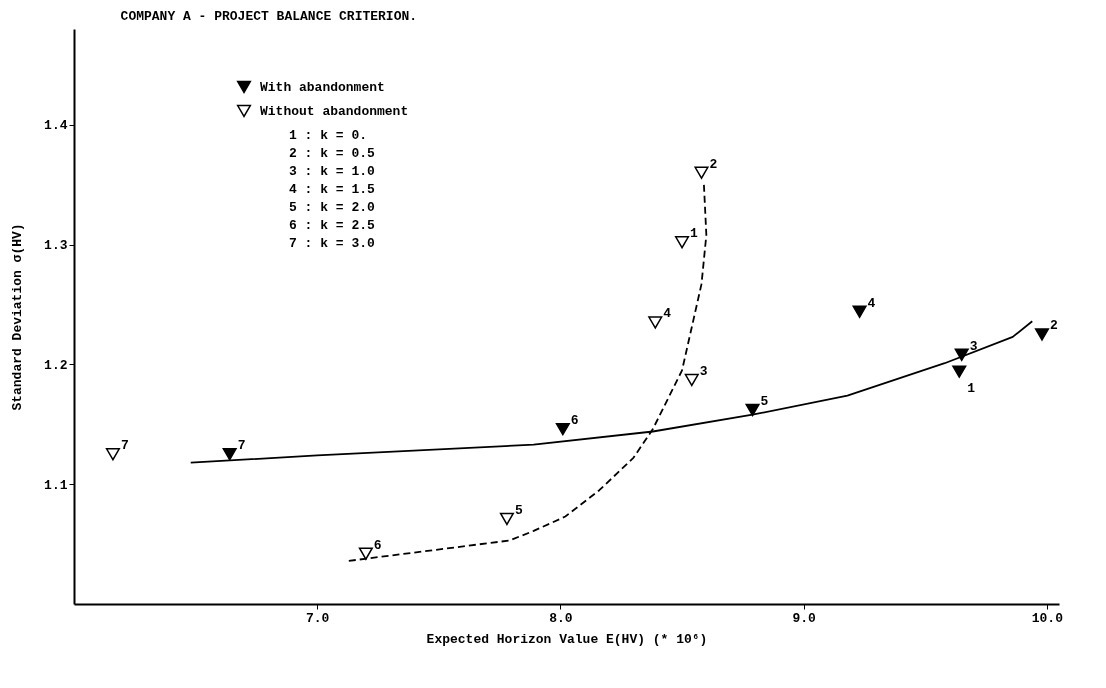 The height and width of the screenshot is (688, 1106). I want to click on y-tick-label: 1.2, so click(56, 365).